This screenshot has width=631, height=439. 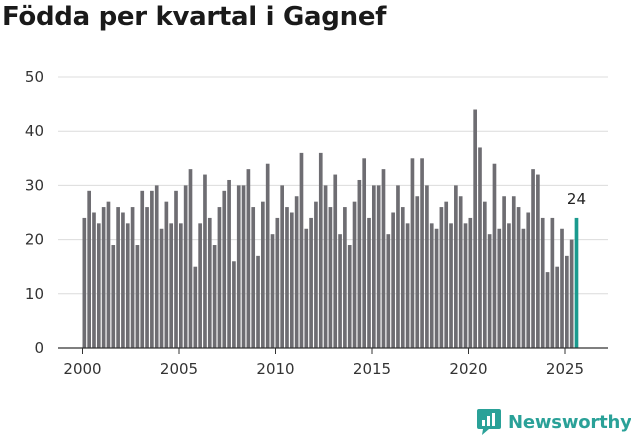 What do you see at coordinates (333, 350) in the screenshot?
I see `x-axis` at bounding box center [333, 350].